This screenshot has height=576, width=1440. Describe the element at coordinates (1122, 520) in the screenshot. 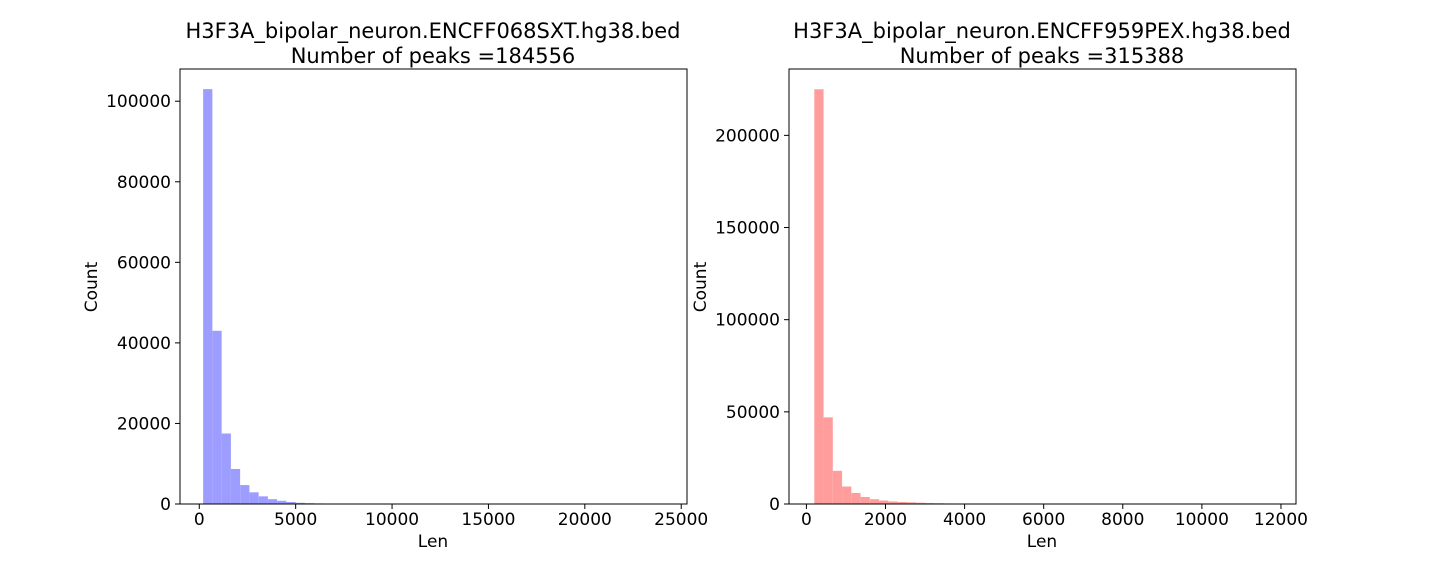

I see `x-tick-label: 8000` at that location.